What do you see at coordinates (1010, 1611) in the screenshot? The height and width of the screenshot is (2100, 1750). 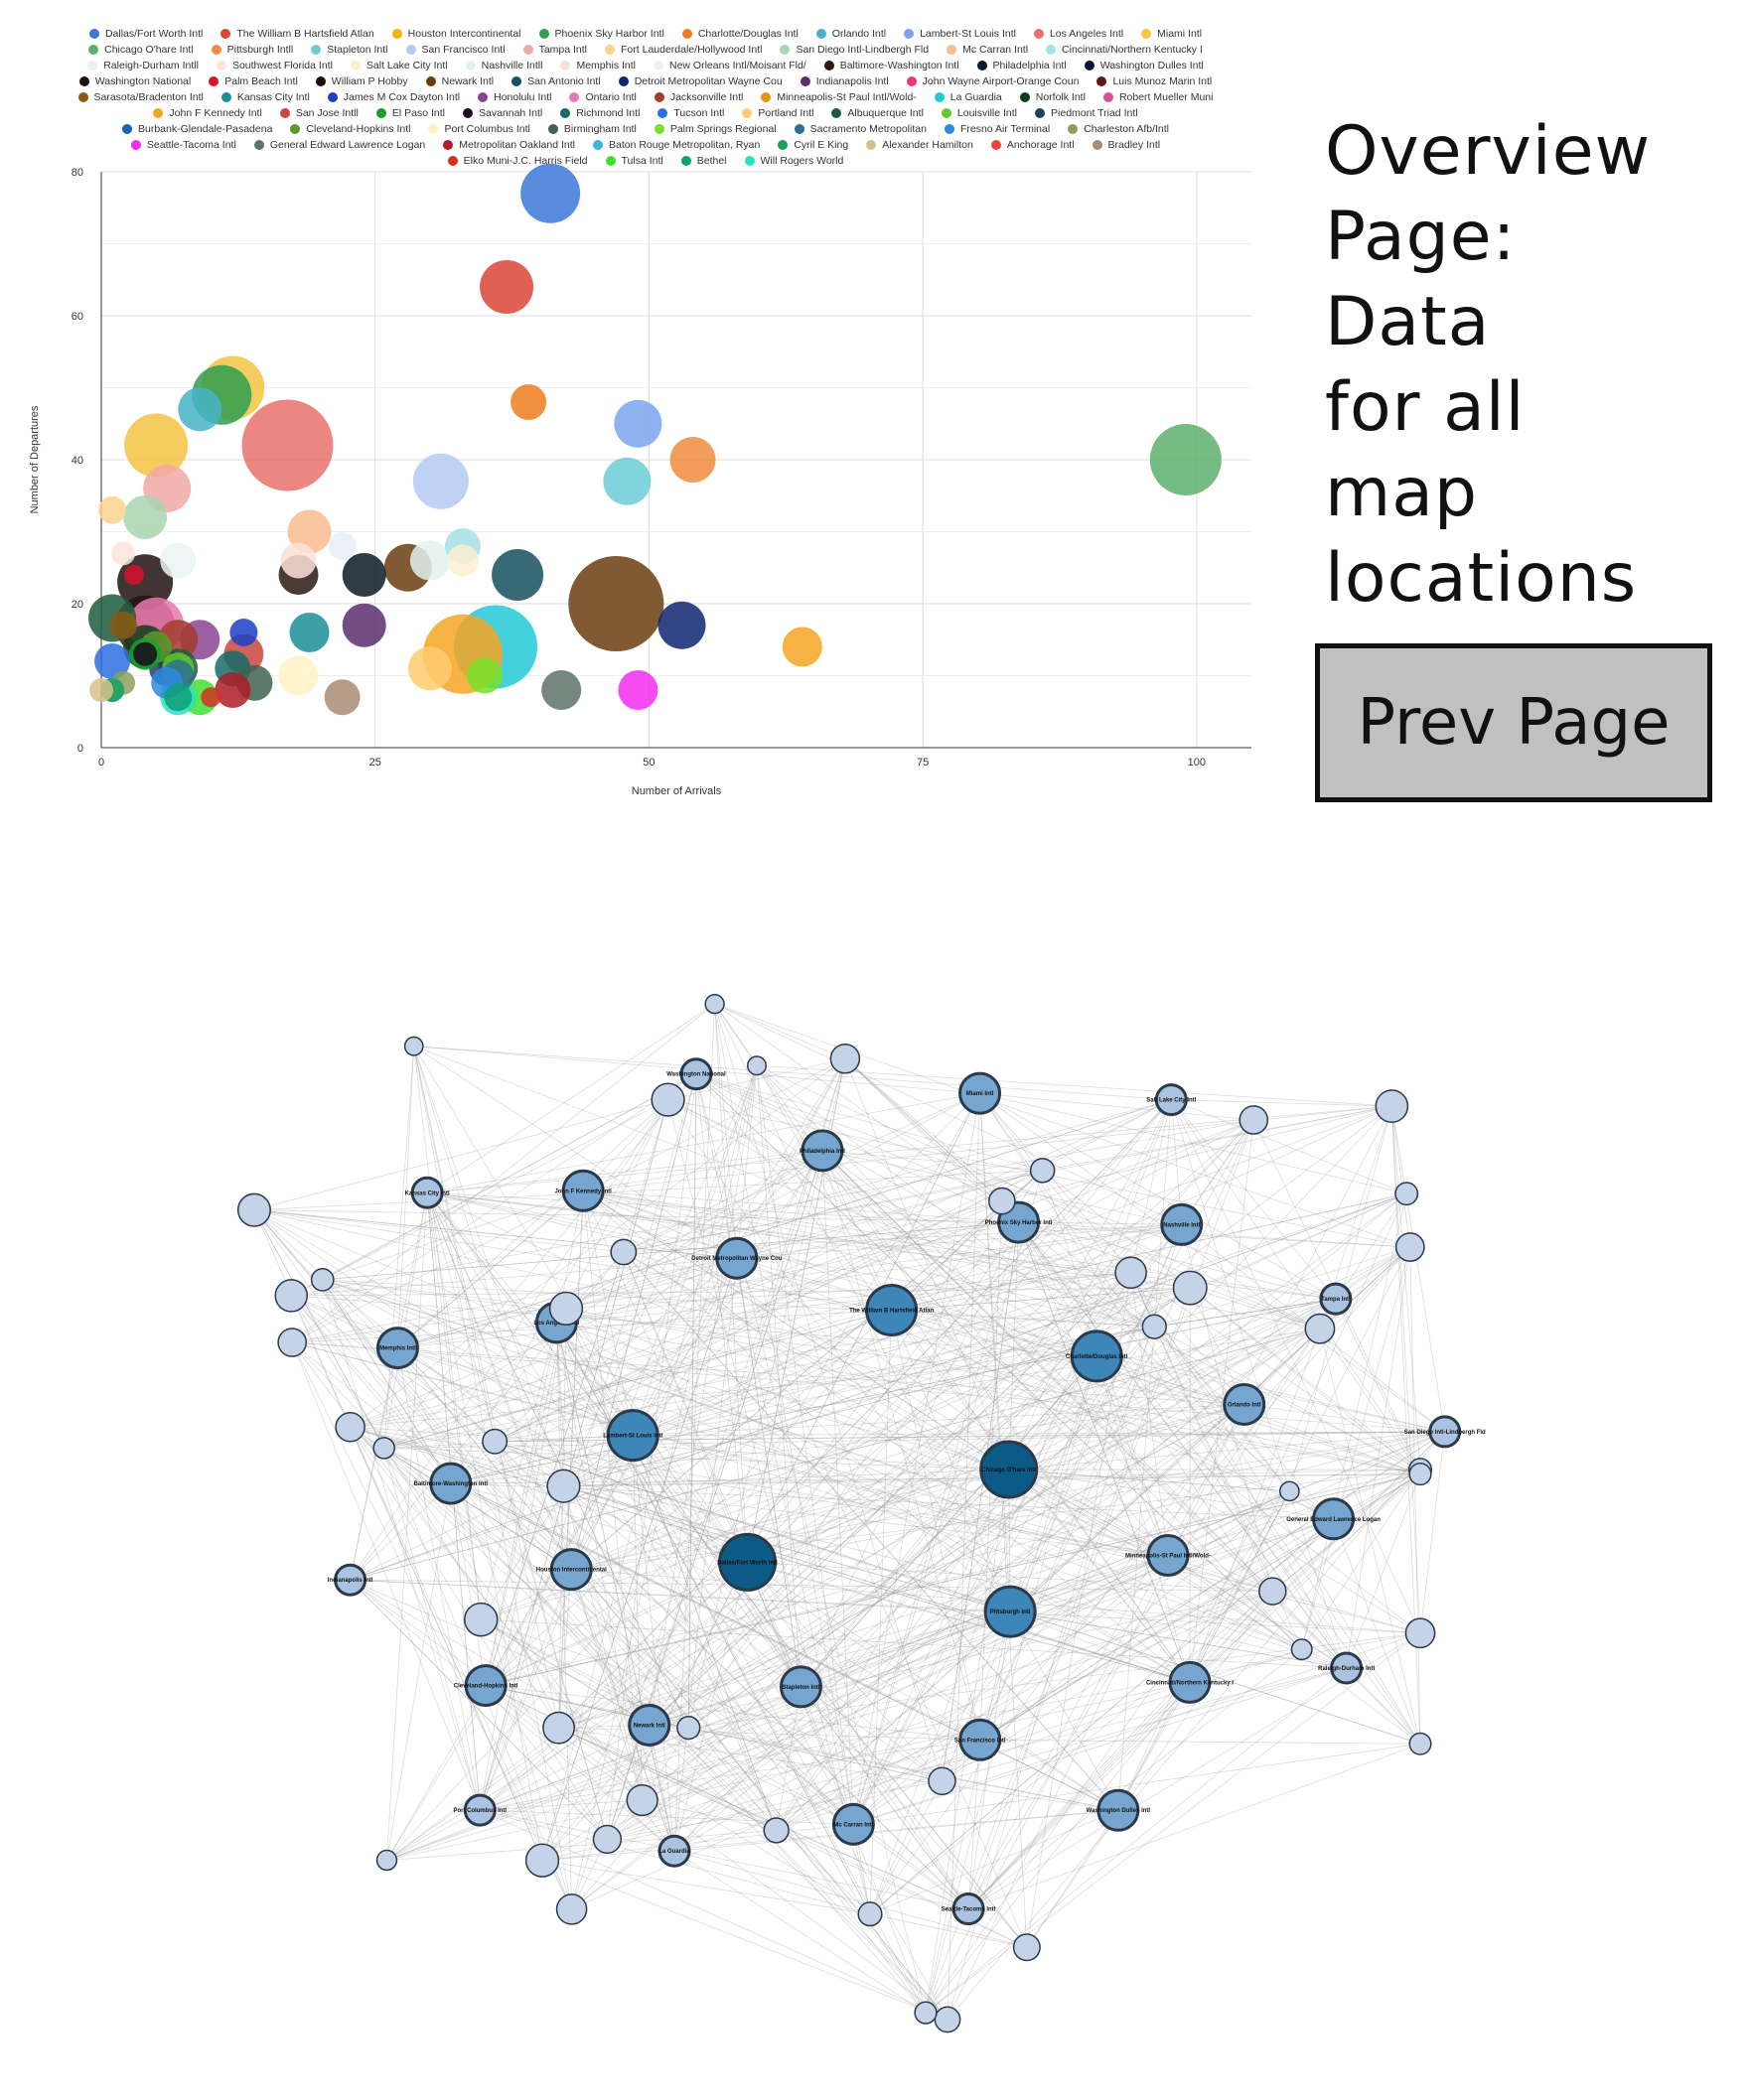 I see `network-node: Pittsburgh Intl` at bounding box center [1010, 1611].